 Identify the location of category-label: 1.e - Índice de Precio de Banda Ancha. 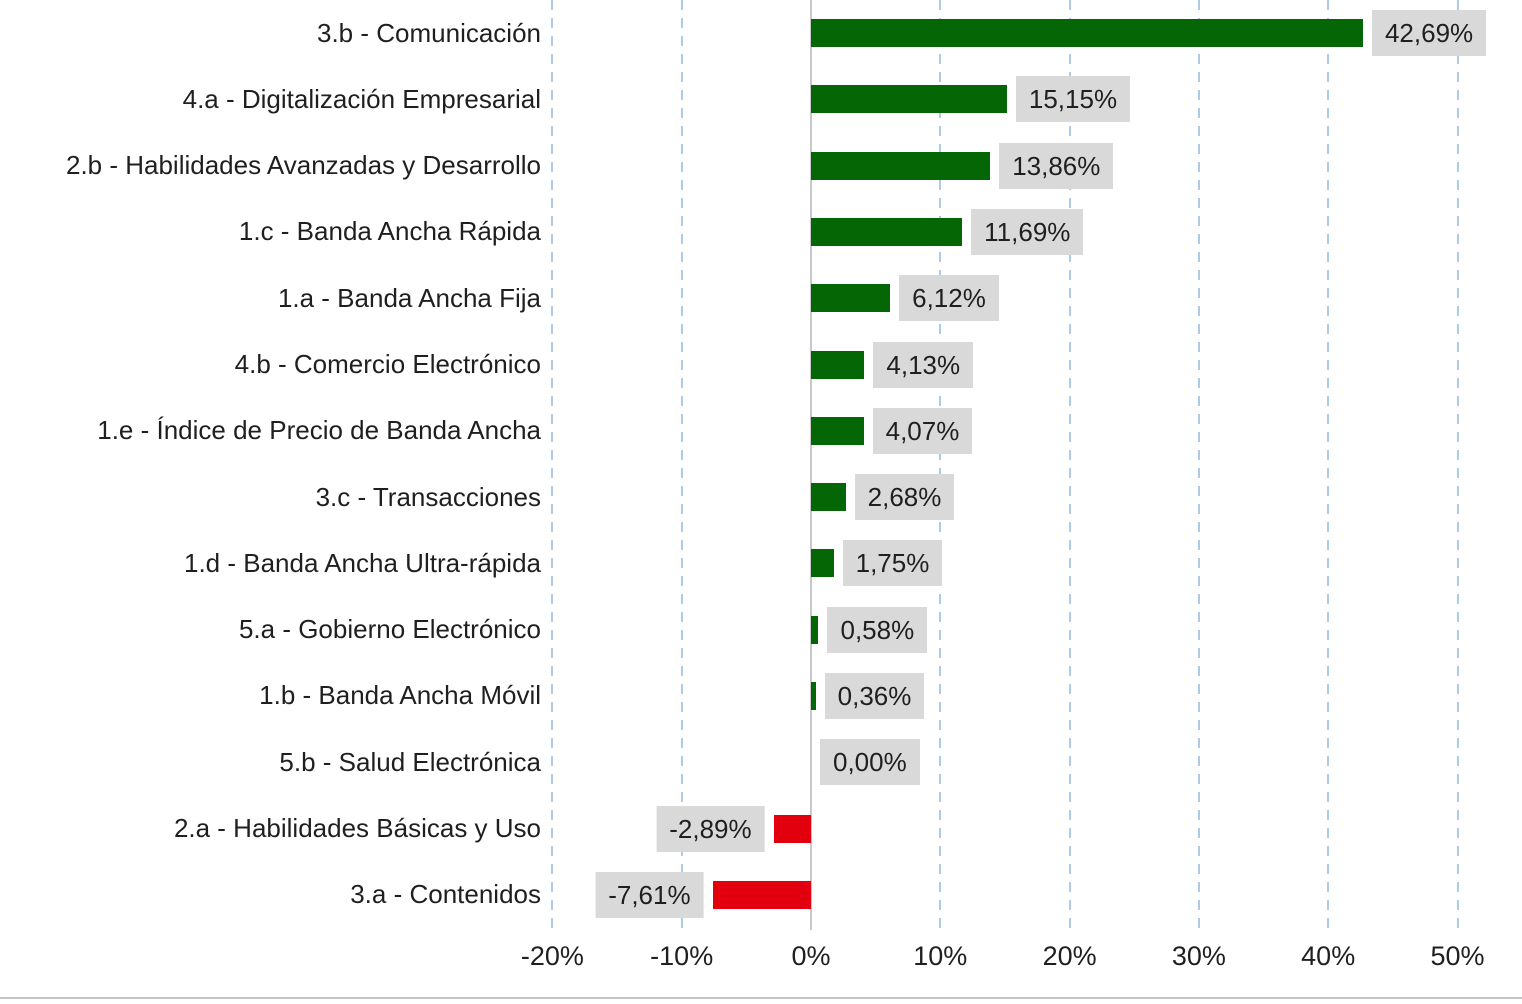
(319, 430).